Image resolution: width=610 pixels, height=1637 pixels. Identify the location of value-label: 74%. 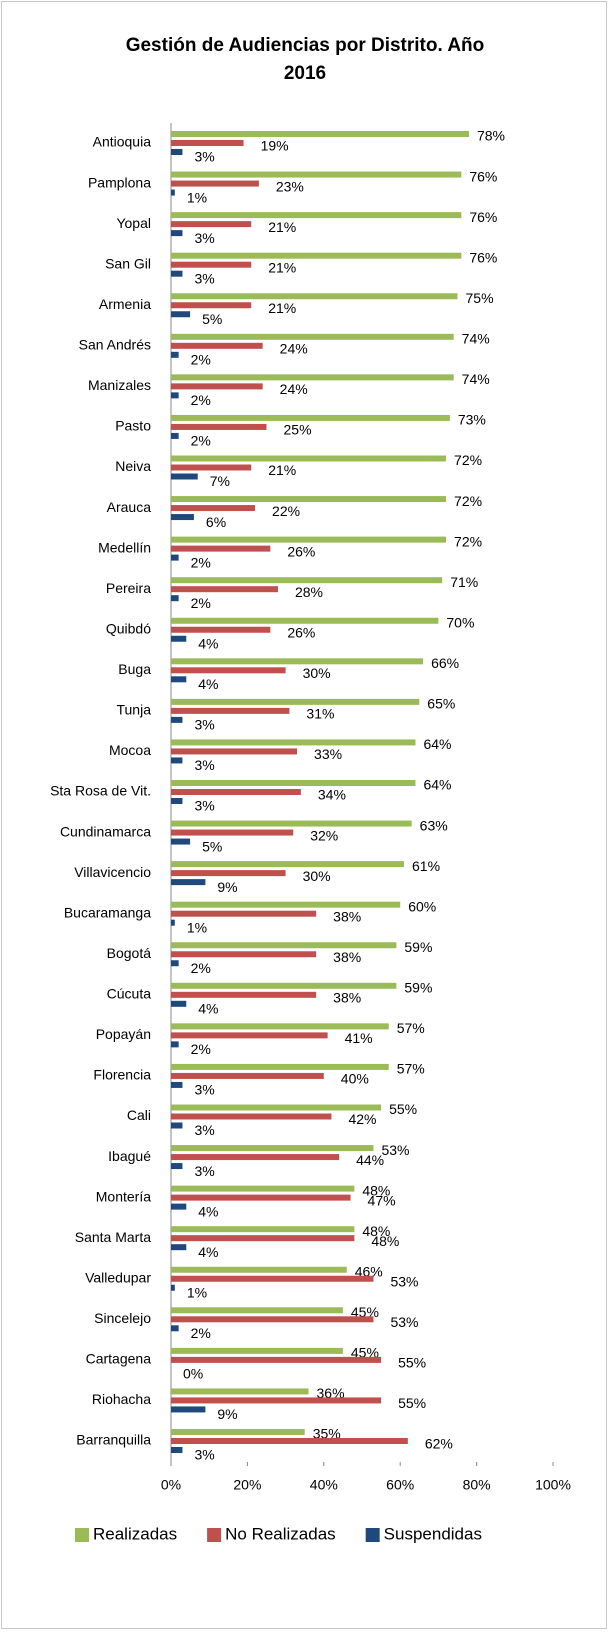
(476, 379).